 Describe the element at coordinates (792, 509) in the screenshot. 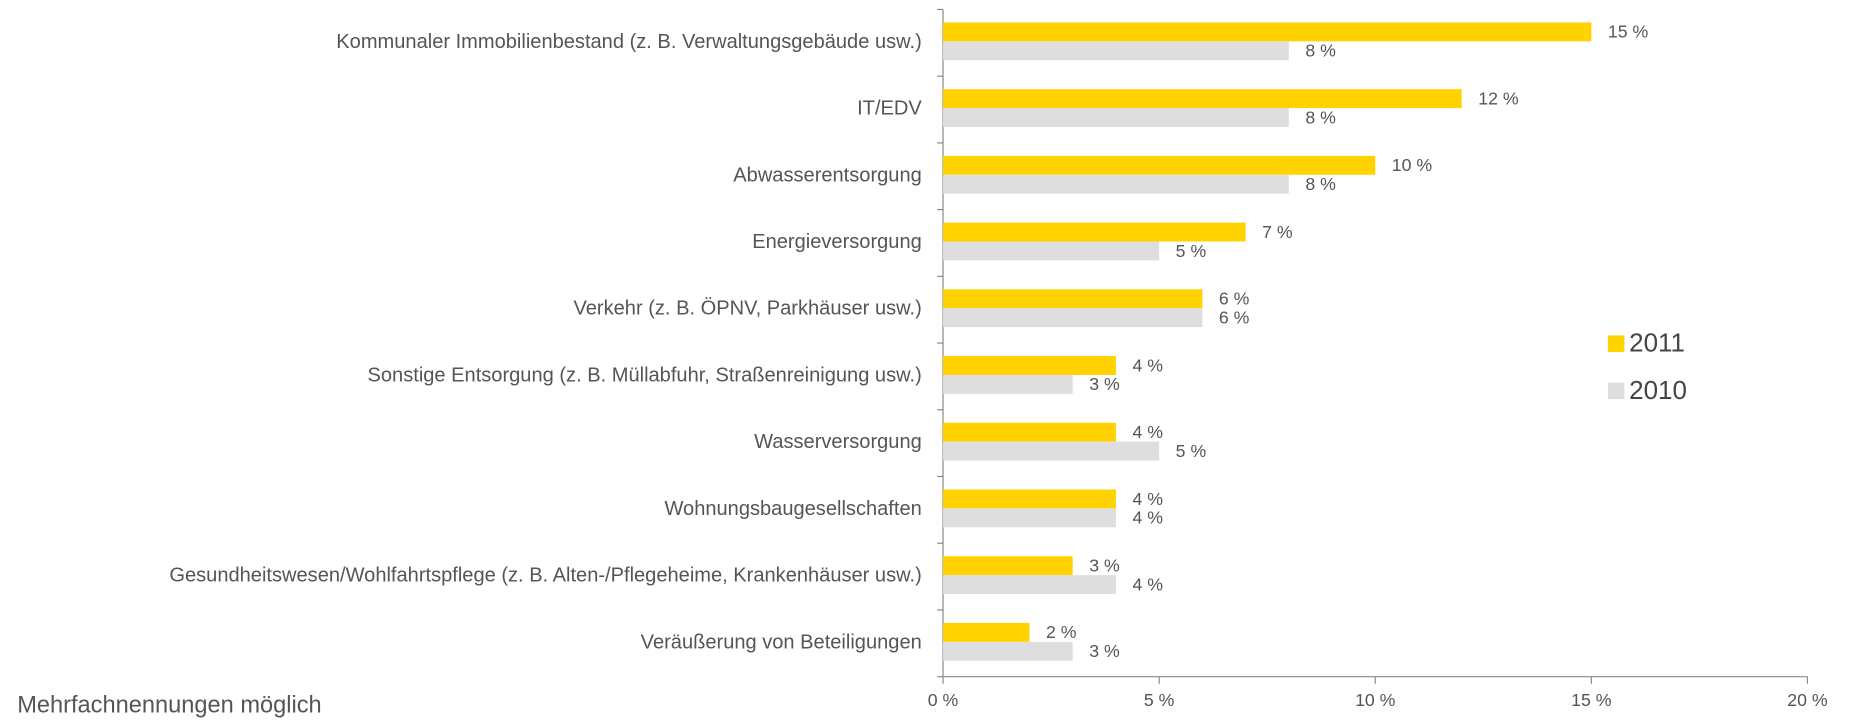

I see `category-label: Wohnungsbaugesellschaften` at that location.